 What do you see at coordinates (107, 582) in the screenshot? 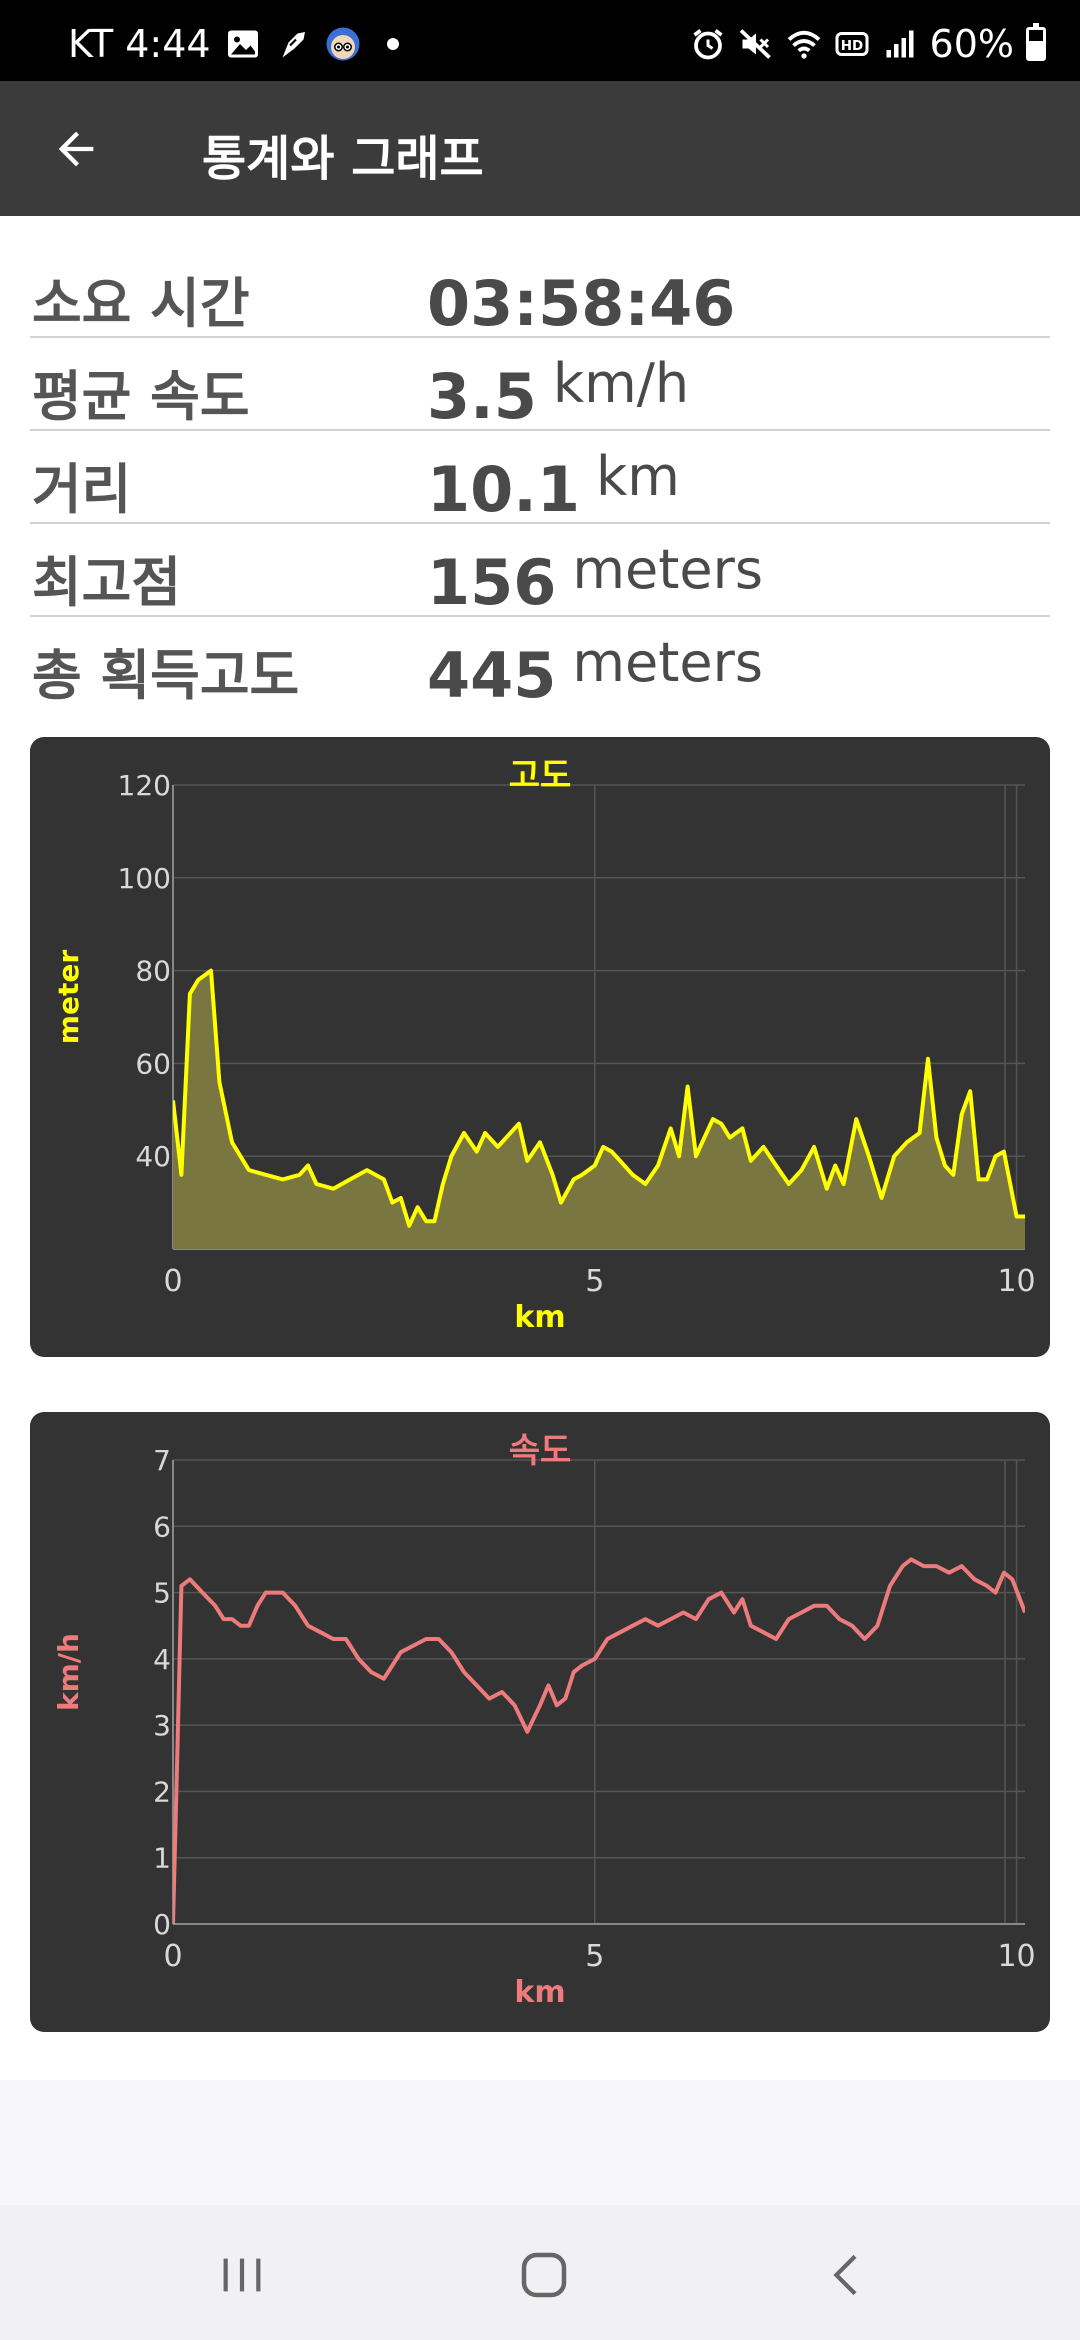
I see `stat-label: 최고점` at bounding box center [107, 582].